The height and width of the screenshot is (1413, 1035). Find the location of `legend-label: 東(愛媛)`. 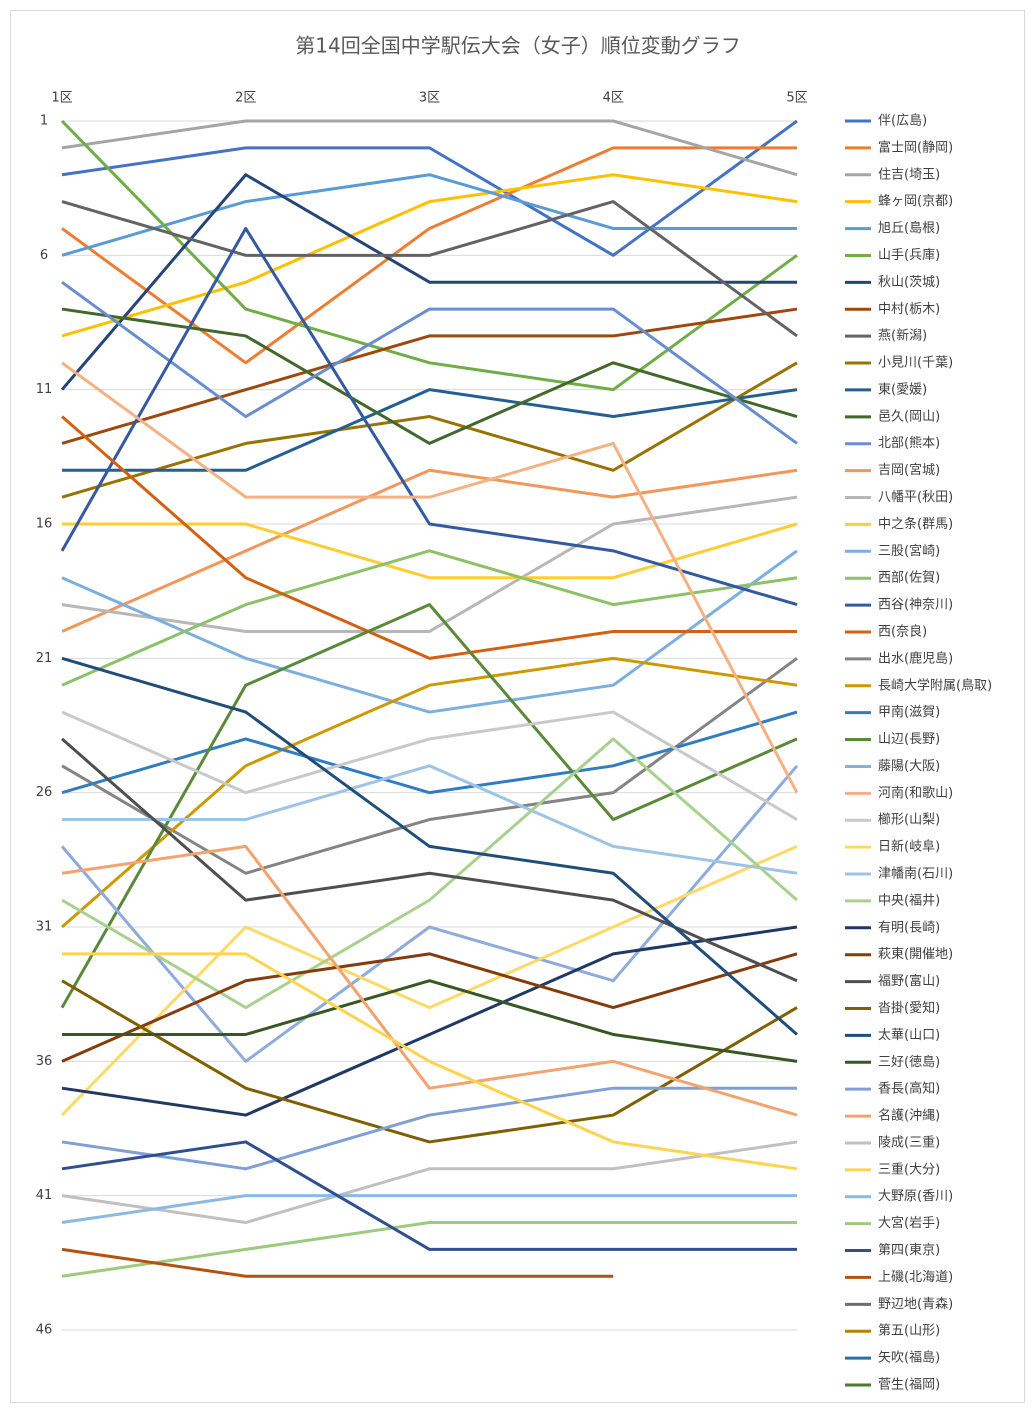

legend-label: 東(愛媛) is located at coordinates (902, 389).